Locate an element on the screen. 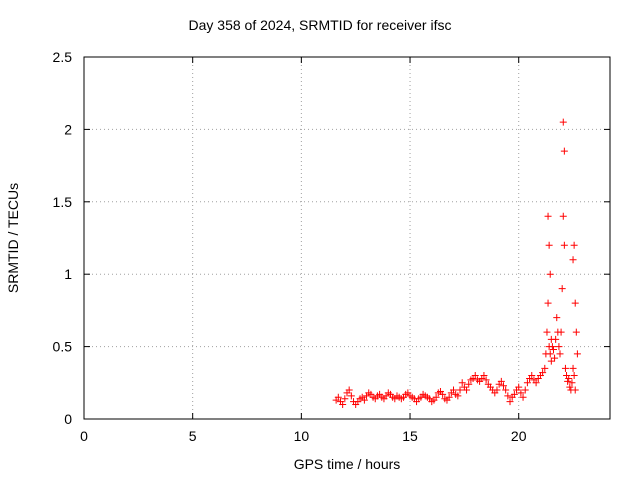  x-tick-label: 10 is located at coordinates (302, 436).